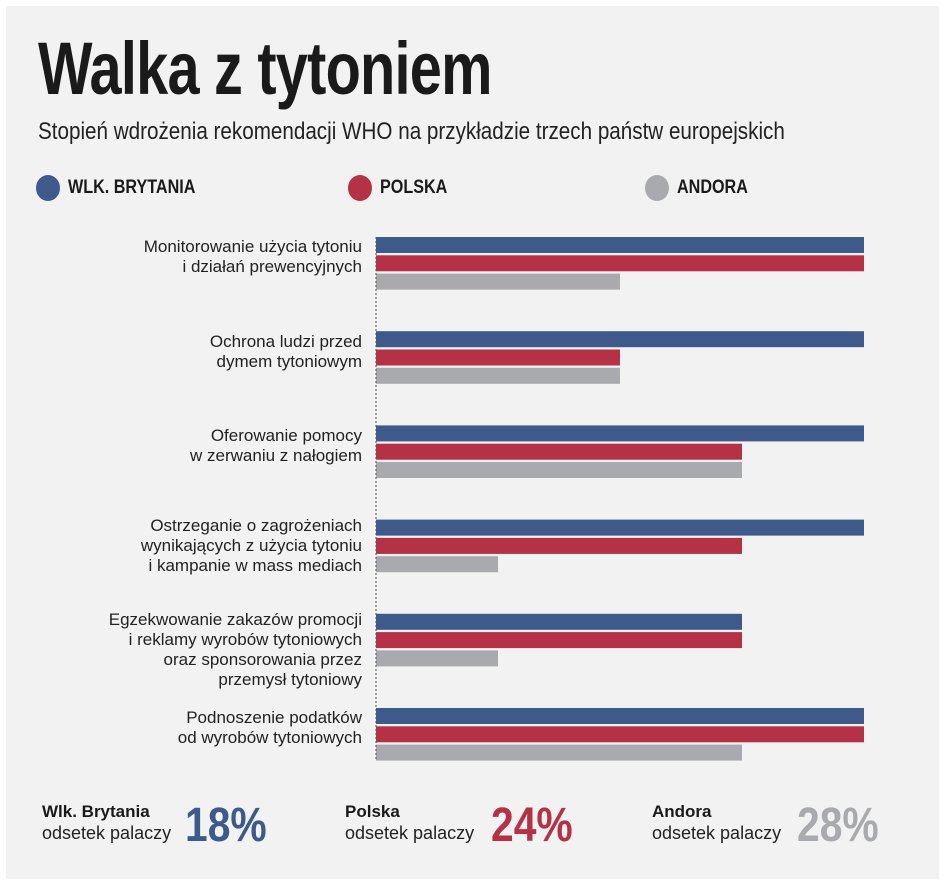 This screenshot has height=885, width=945. What do you see at coordinates (682, 811) in the screenshot?
I see `stat-country: Andora` at bounding box center [682, 811].